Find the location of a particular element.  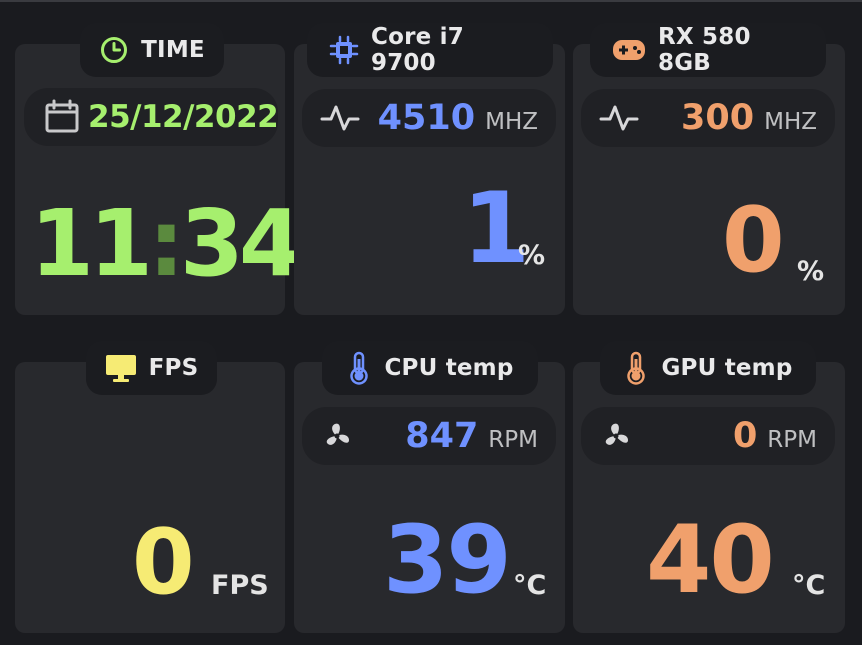

gpu-load-unit: % is located at coordinates (811, 271).